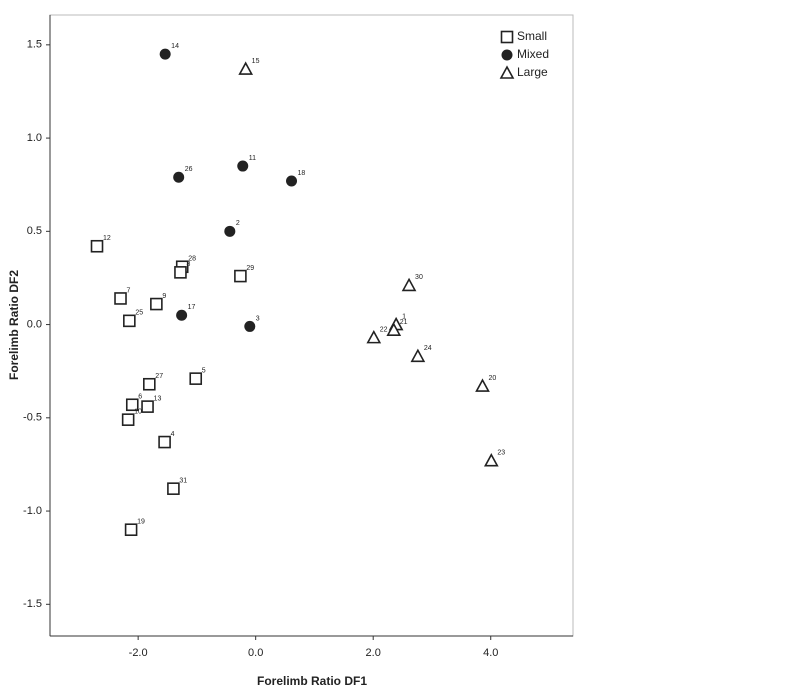  I want to click on point-label: 2, so click(238, 223).